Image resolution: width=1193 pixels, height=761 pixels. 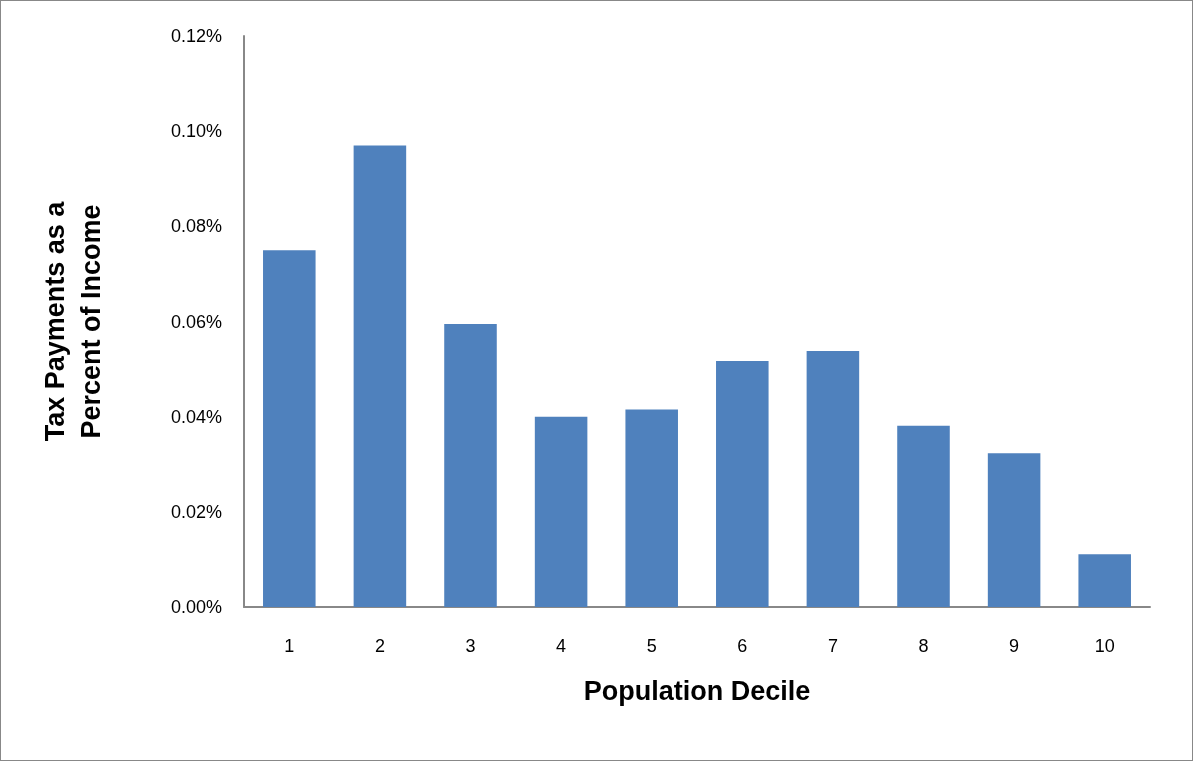 What do you see at coordinates (561, 646) in the screenshot?
I see `x-tick-label: 4` at bounding box center [561, 646].